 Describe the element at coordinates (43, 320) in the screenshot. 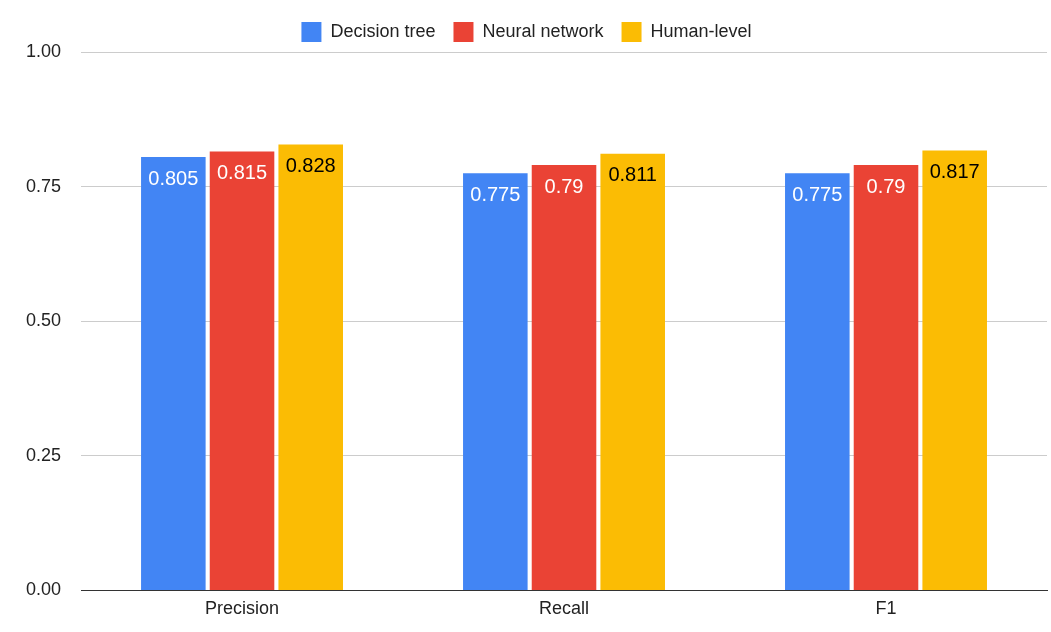

I see `y-tick-label: 0.50` at that location.